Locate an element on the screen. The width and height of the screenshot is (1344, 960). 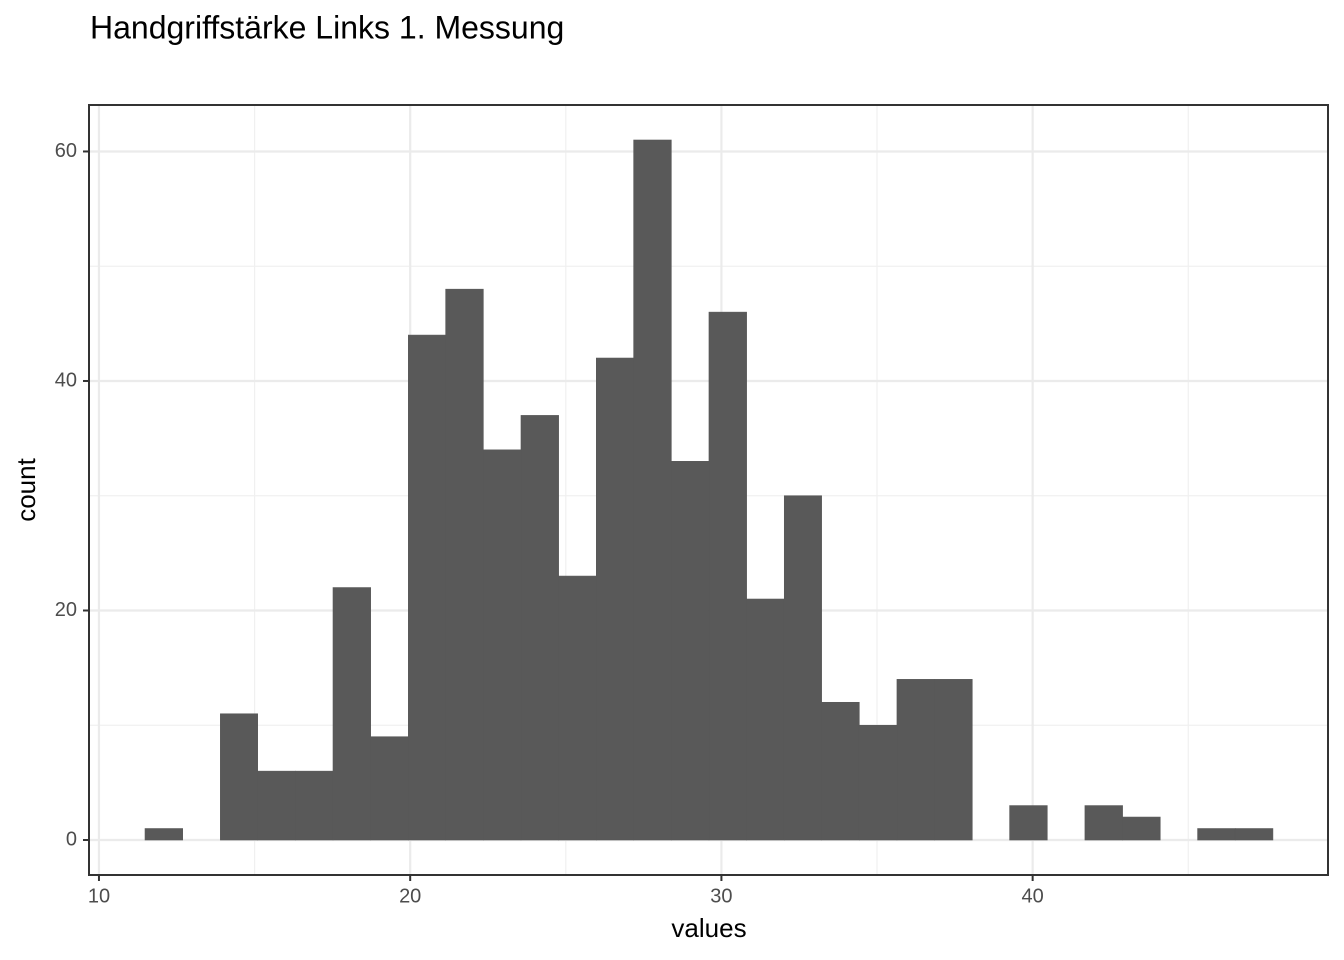
x-tick-label: 10 is located at coordinates (99, 896).